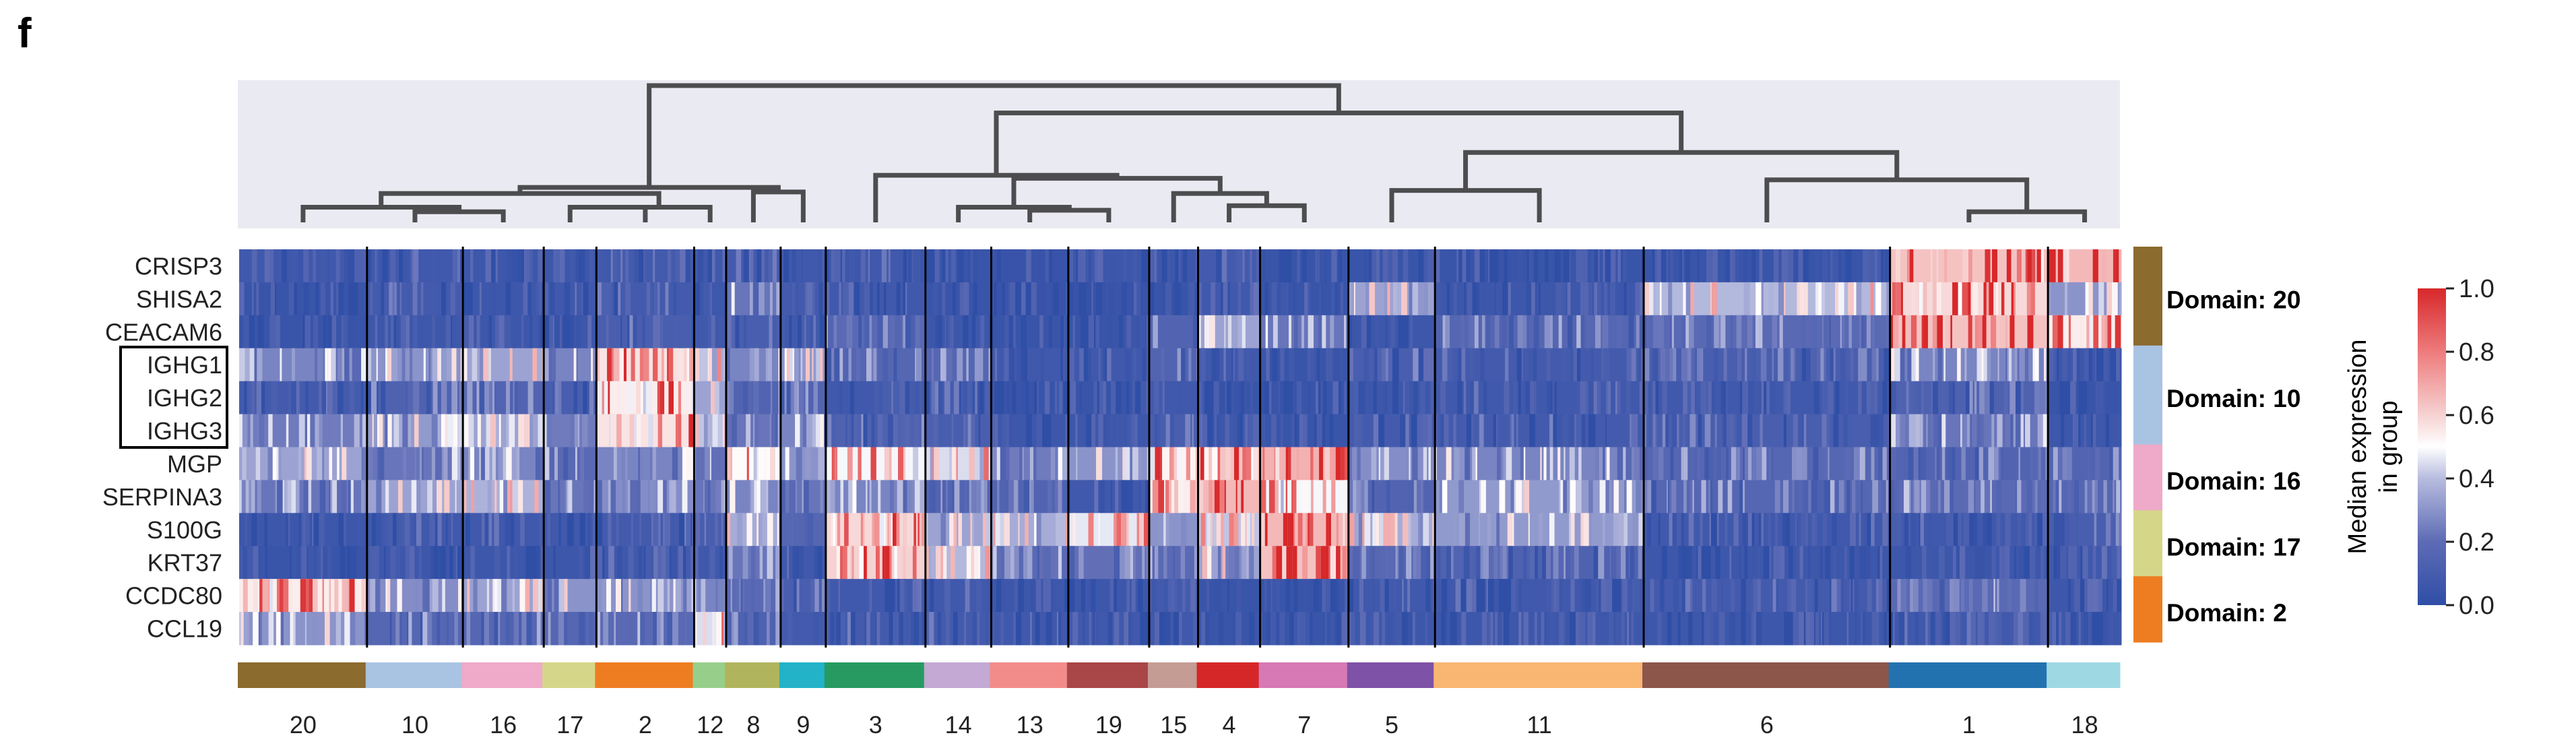 Image resolution: width=2576 pixels, height=750 pixels. What do you see at coordinates (2147, 395) in the screenshot?
I see `domain-color-block` at bounding box center [2147, 395].